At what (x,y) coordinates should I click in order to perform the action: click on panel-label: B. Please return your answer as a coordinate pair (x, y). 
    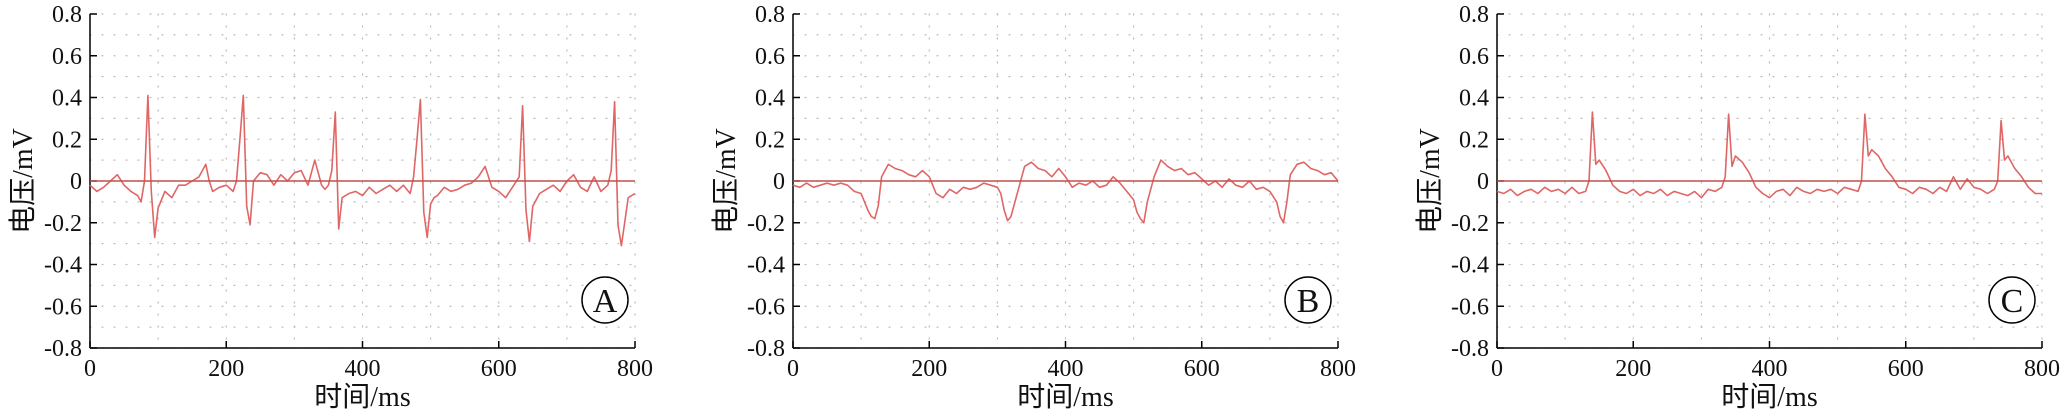
    Looking at the image, I should click on (1308, 301).